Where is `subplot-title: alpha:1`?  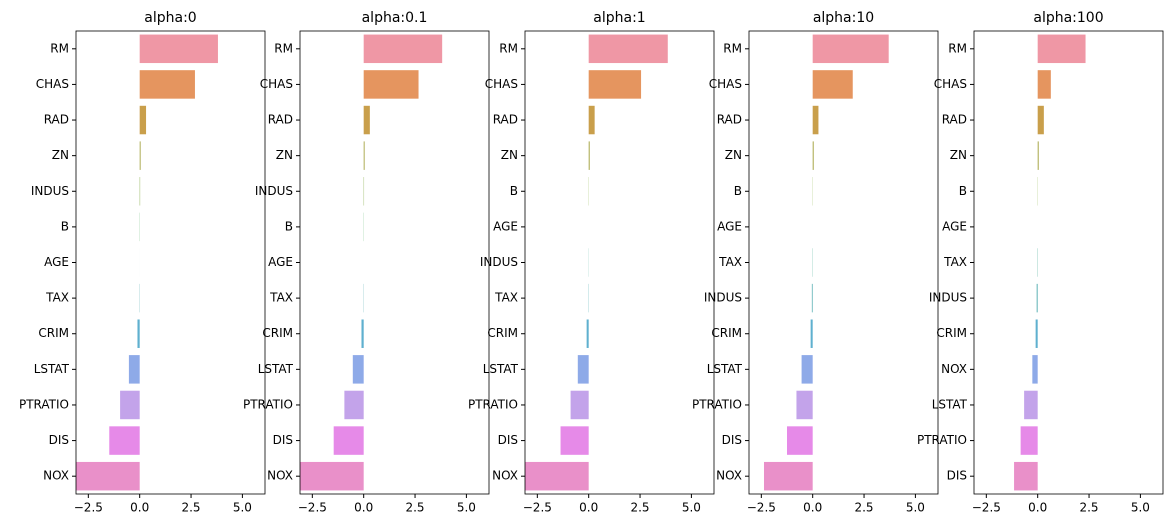
subplot-title: alpha:1 is located at coordinates (619, 18).